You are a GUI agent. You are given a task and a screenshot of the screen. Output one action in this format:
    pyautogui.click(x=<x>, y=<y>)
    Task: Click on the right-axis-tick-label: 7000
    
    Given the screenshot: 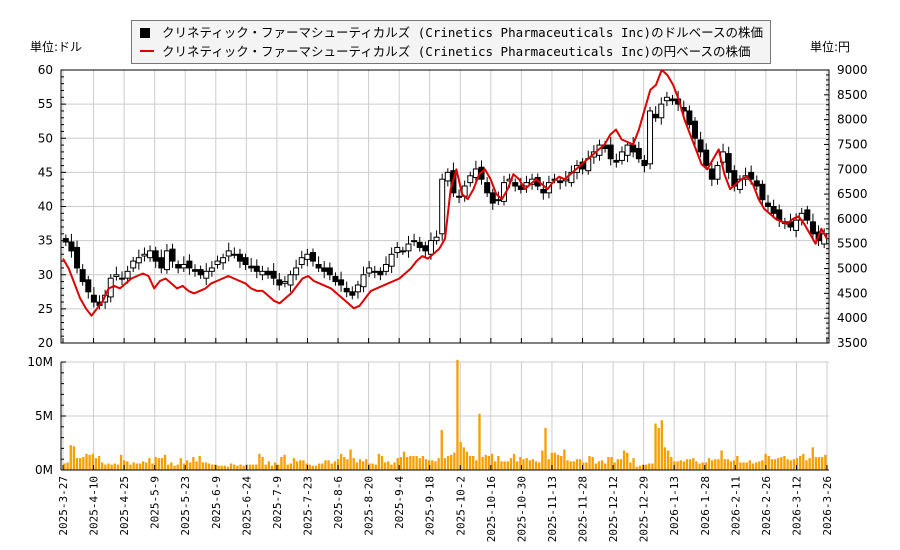 What is the action you would take?
    pyautogui.click(x=852, y=169)
    